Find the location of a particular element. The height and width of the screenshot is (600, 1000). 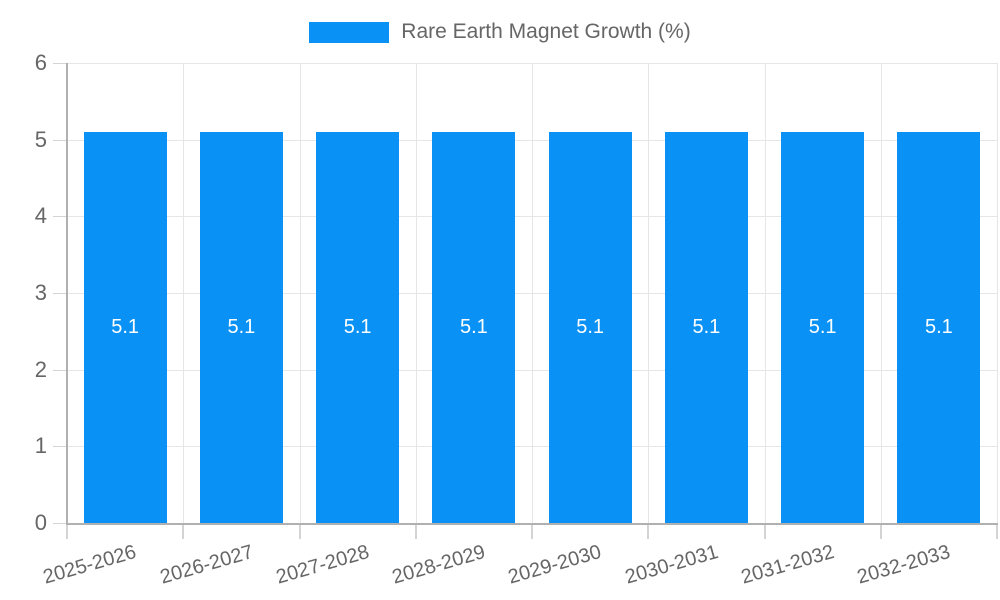

y-axis-line is located at coordinates (67, 294).